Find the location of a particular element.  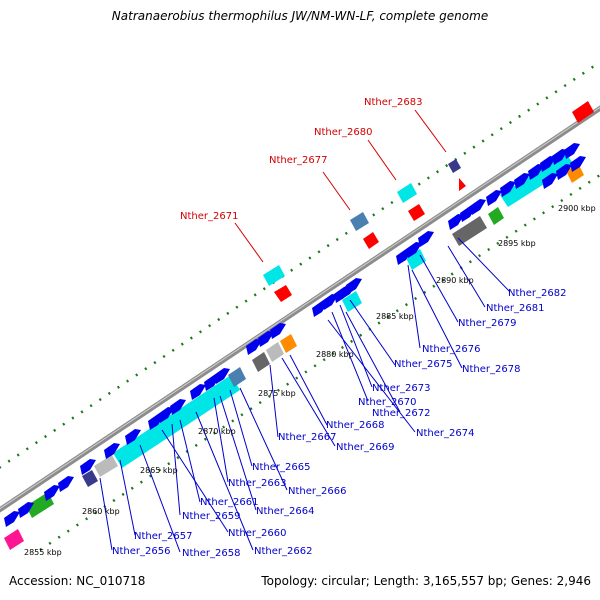

cds-forward-red is located at coordinates (283, 293).